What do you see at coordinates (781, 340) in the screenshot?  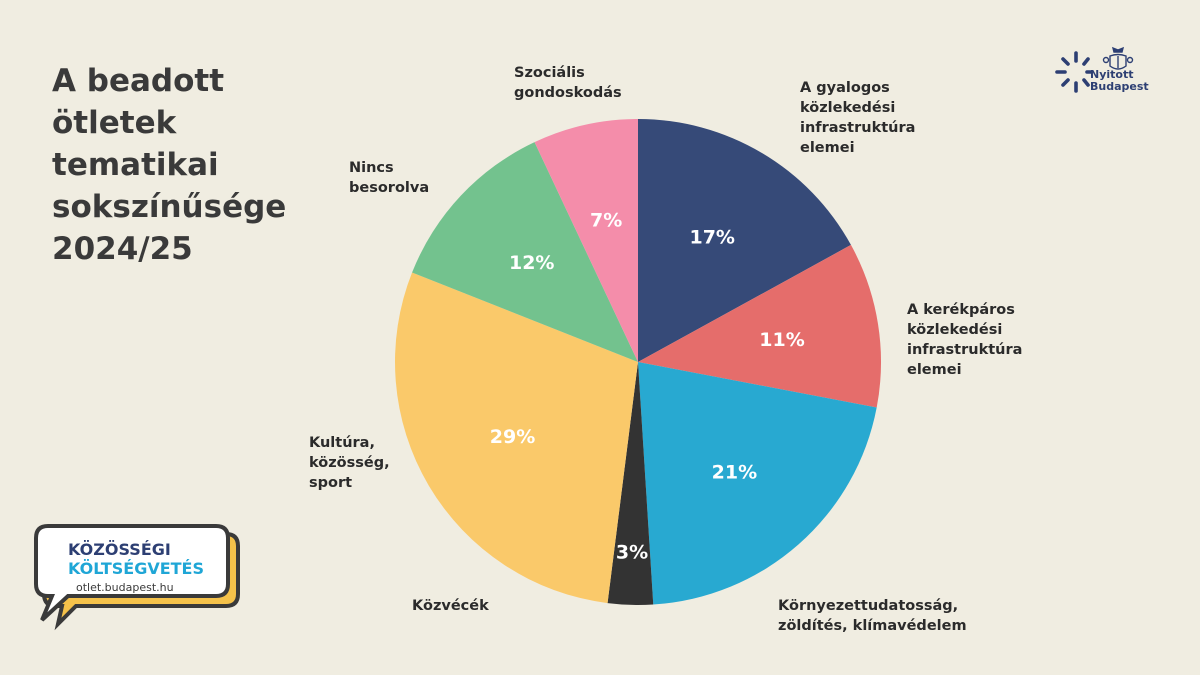 I see `slice-percent-label: 11%` at bounding box center [781, 340].